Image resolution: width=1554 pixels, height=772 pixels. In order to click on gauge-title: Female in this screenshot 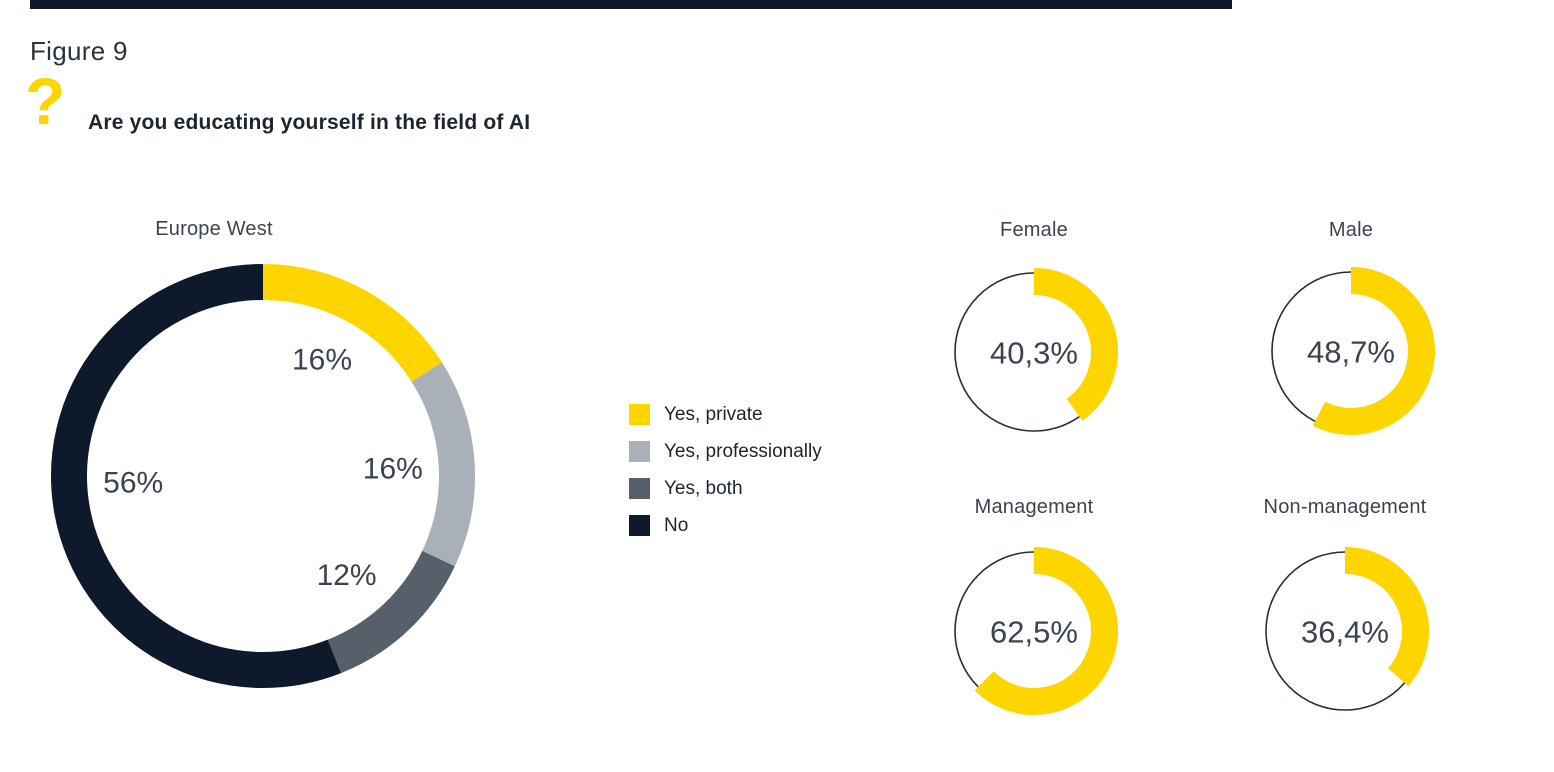, I will do `click(1034, 230)`.